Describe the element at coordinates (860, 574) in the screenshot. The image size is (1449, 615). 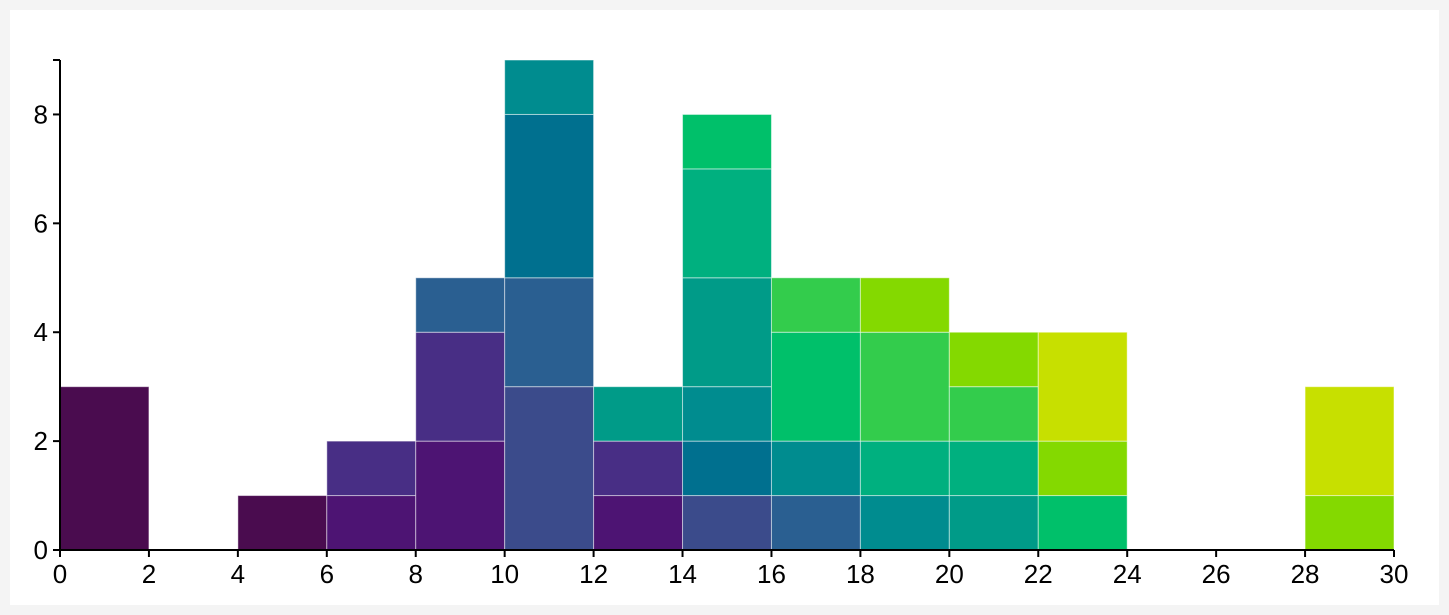
I see `x-tick-label: 18` at that location.